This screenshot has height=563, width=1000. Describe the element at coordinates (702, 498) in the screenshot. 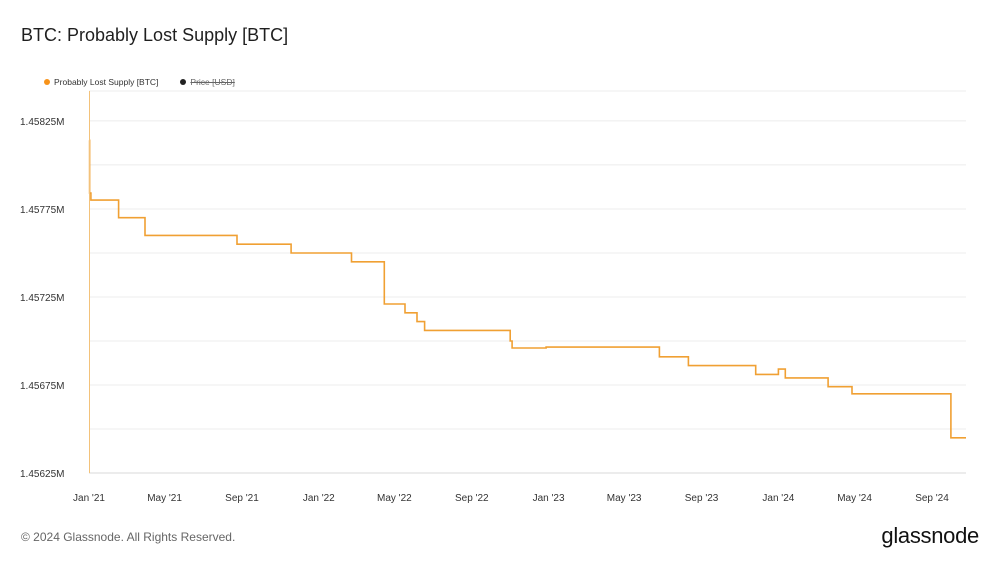

I see `x-tick-label: Sep '23` at that location.